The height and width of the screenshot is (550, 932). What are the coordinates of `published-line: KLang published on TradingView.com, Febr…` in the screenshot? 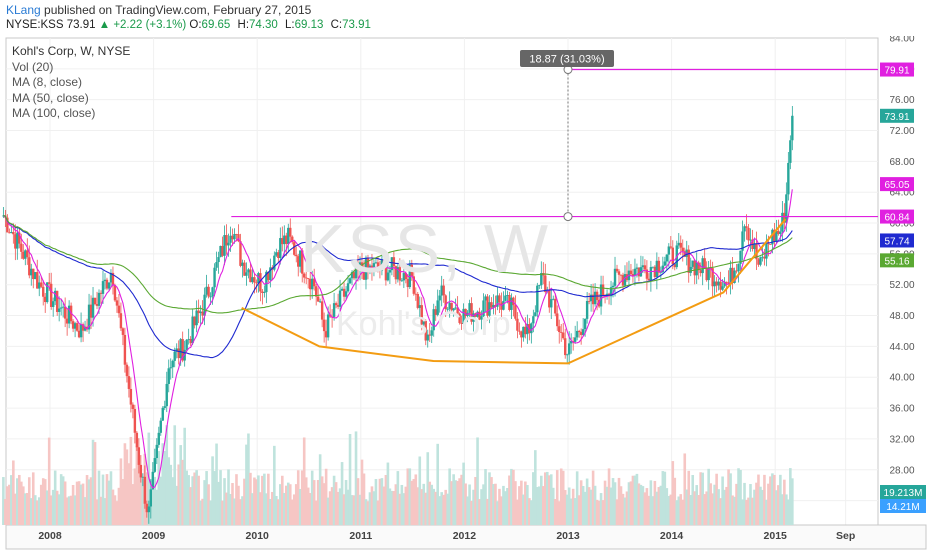 It's located at (158, 10).